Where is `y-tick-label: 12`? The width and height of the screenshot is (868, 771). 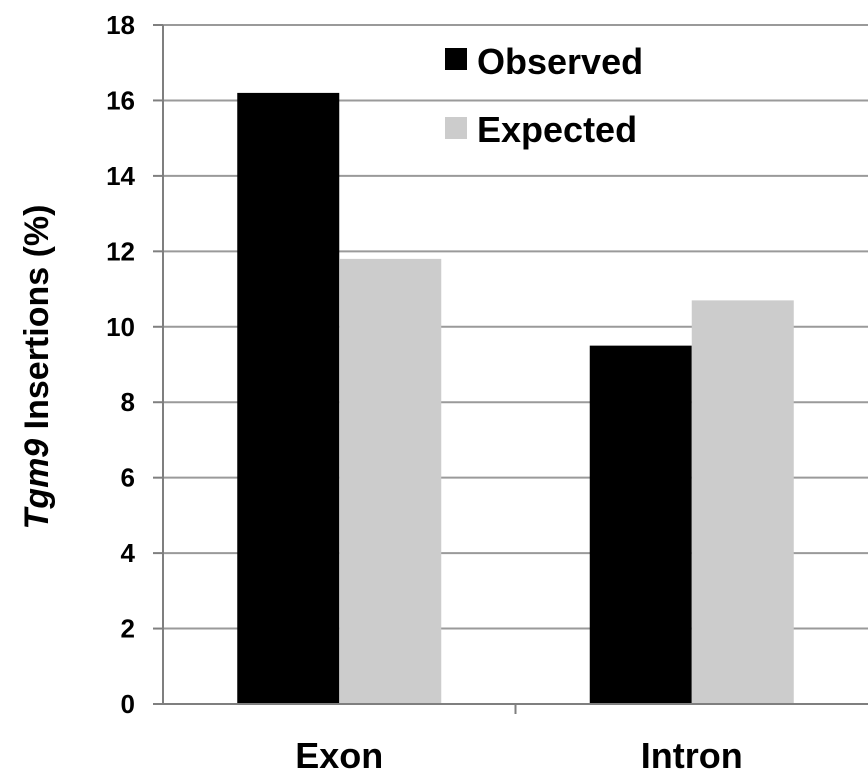
y-tick-label: 12 is located at coordinates (120, 251).